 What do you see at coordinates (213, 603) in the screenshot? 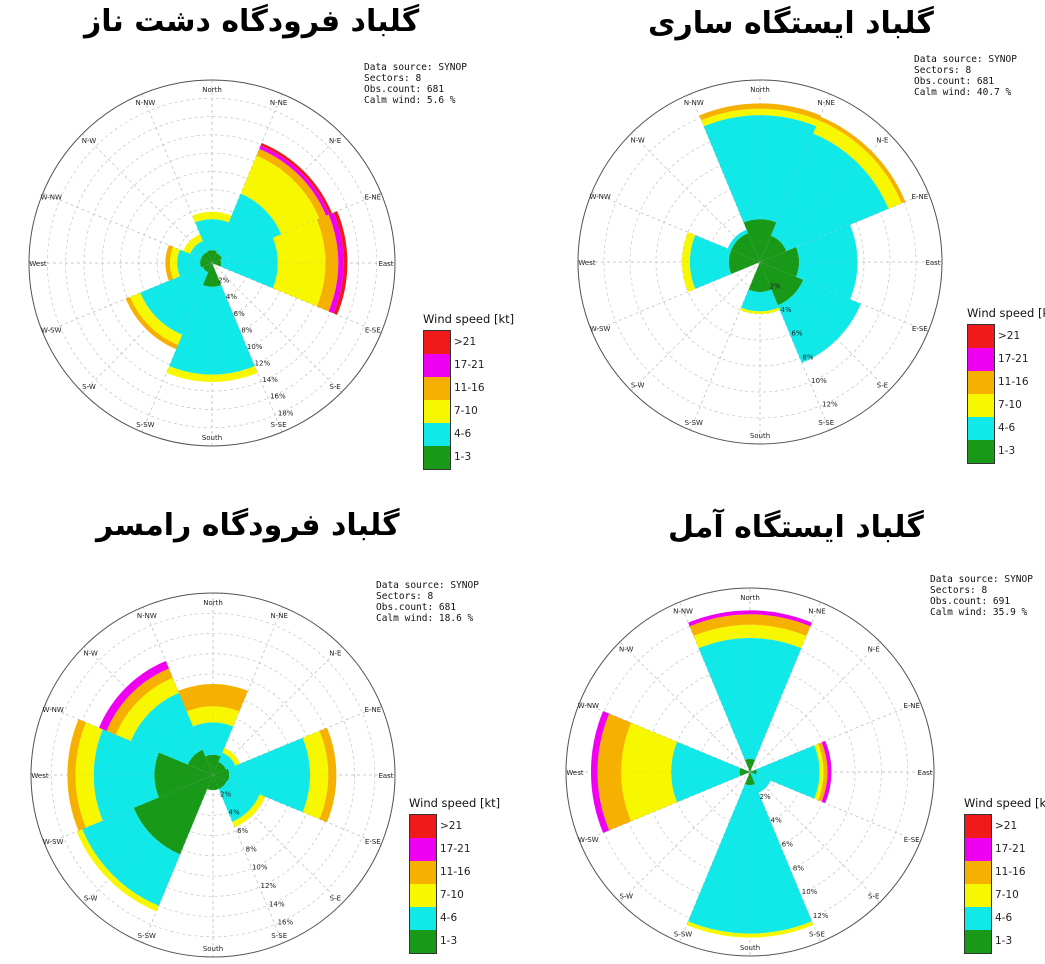
I see `direction-label: North` at bounding box center [213, 603].